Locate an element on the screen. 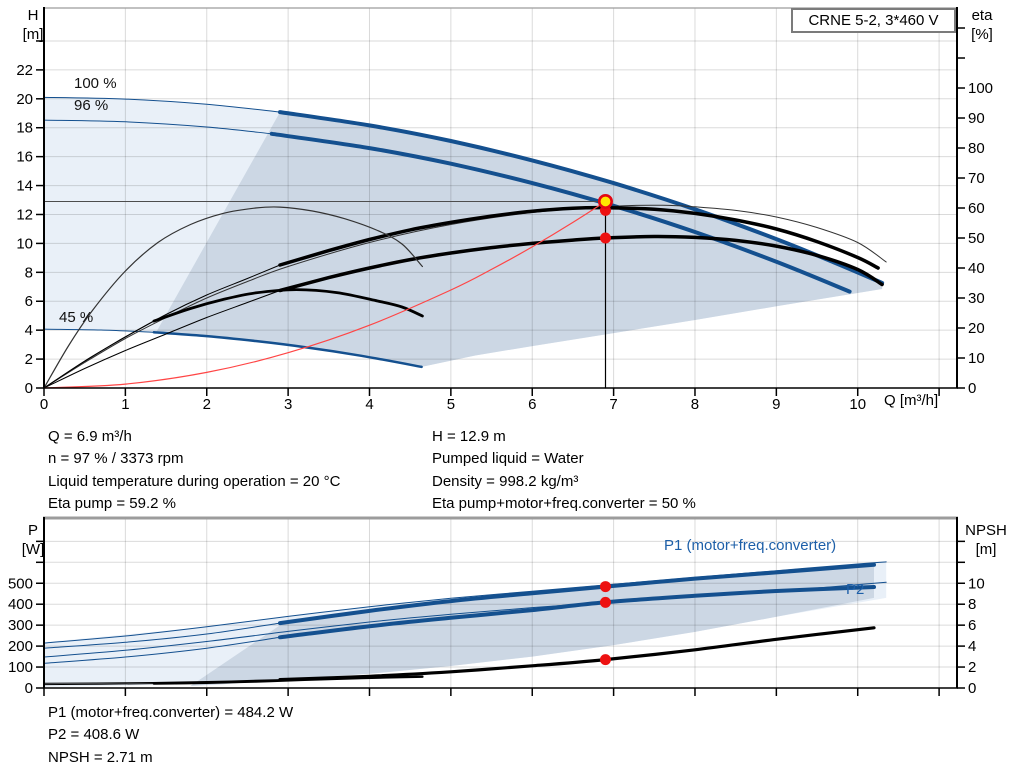  left-tick-label: 14 is located at coordinates (24, 186).